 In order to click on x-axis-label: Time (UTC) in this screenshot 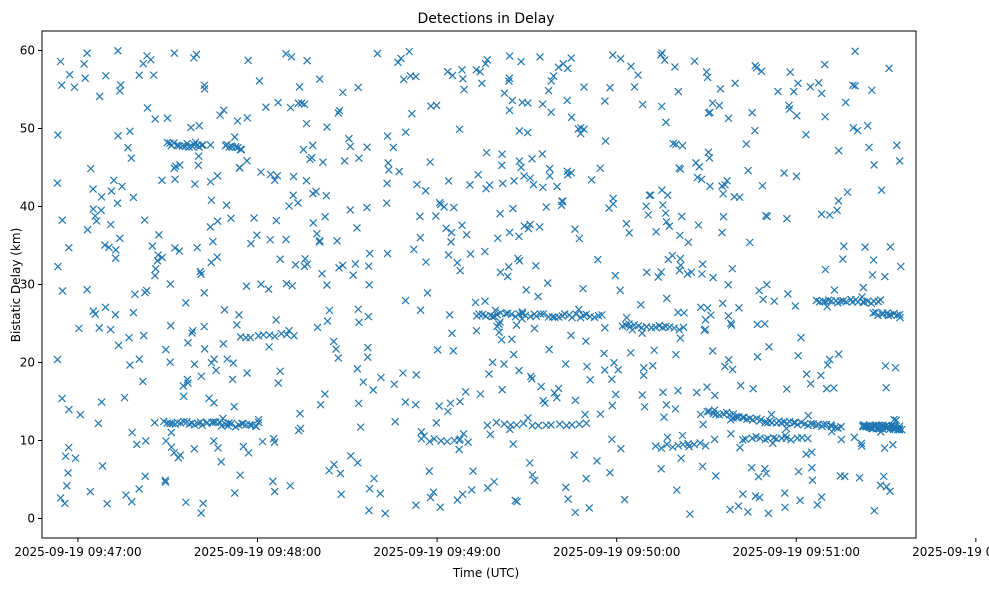, I will do `click(485, 573)`.